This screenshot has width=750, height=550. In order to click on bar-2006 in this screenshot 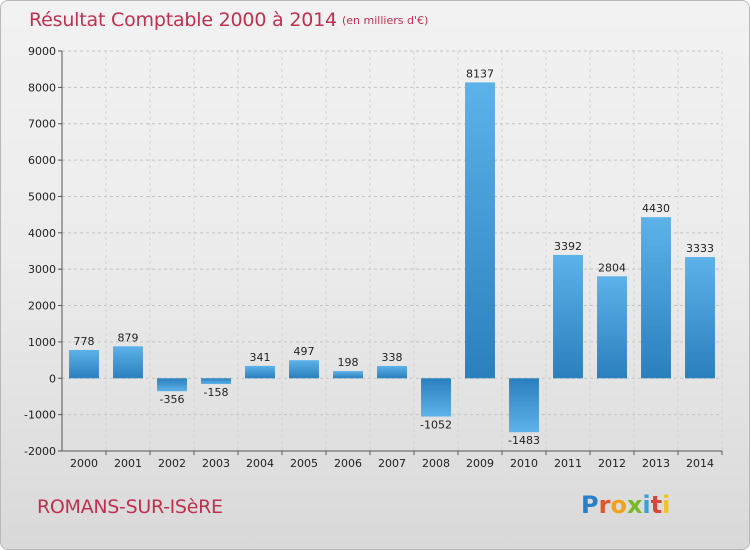, I will do `click(348, 375)`.